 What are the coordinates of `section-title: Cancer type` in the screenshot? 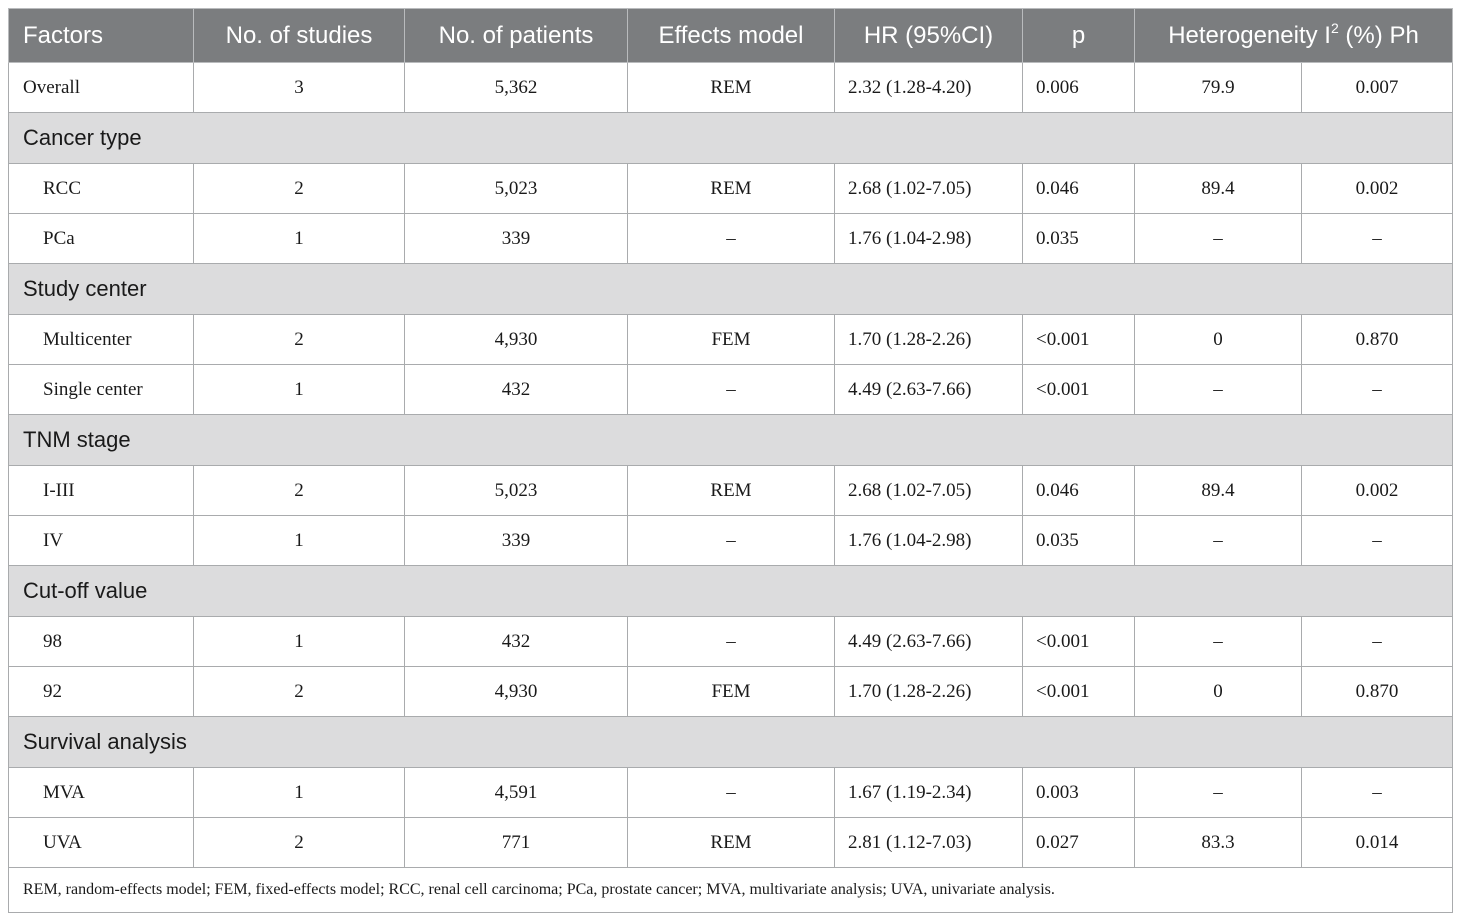 It's located at (730, 138).